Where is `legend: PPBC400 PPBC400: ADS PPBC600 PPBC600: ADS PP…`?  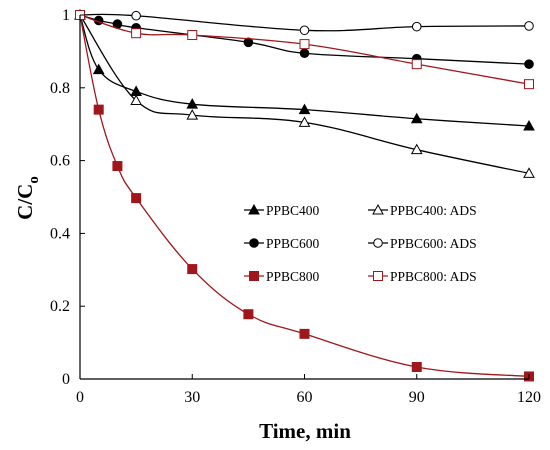 legend: PPBC400 PPBC400: ADS PPBC600 PPBC600: ADS PP… is located at coordinates (360, 243).